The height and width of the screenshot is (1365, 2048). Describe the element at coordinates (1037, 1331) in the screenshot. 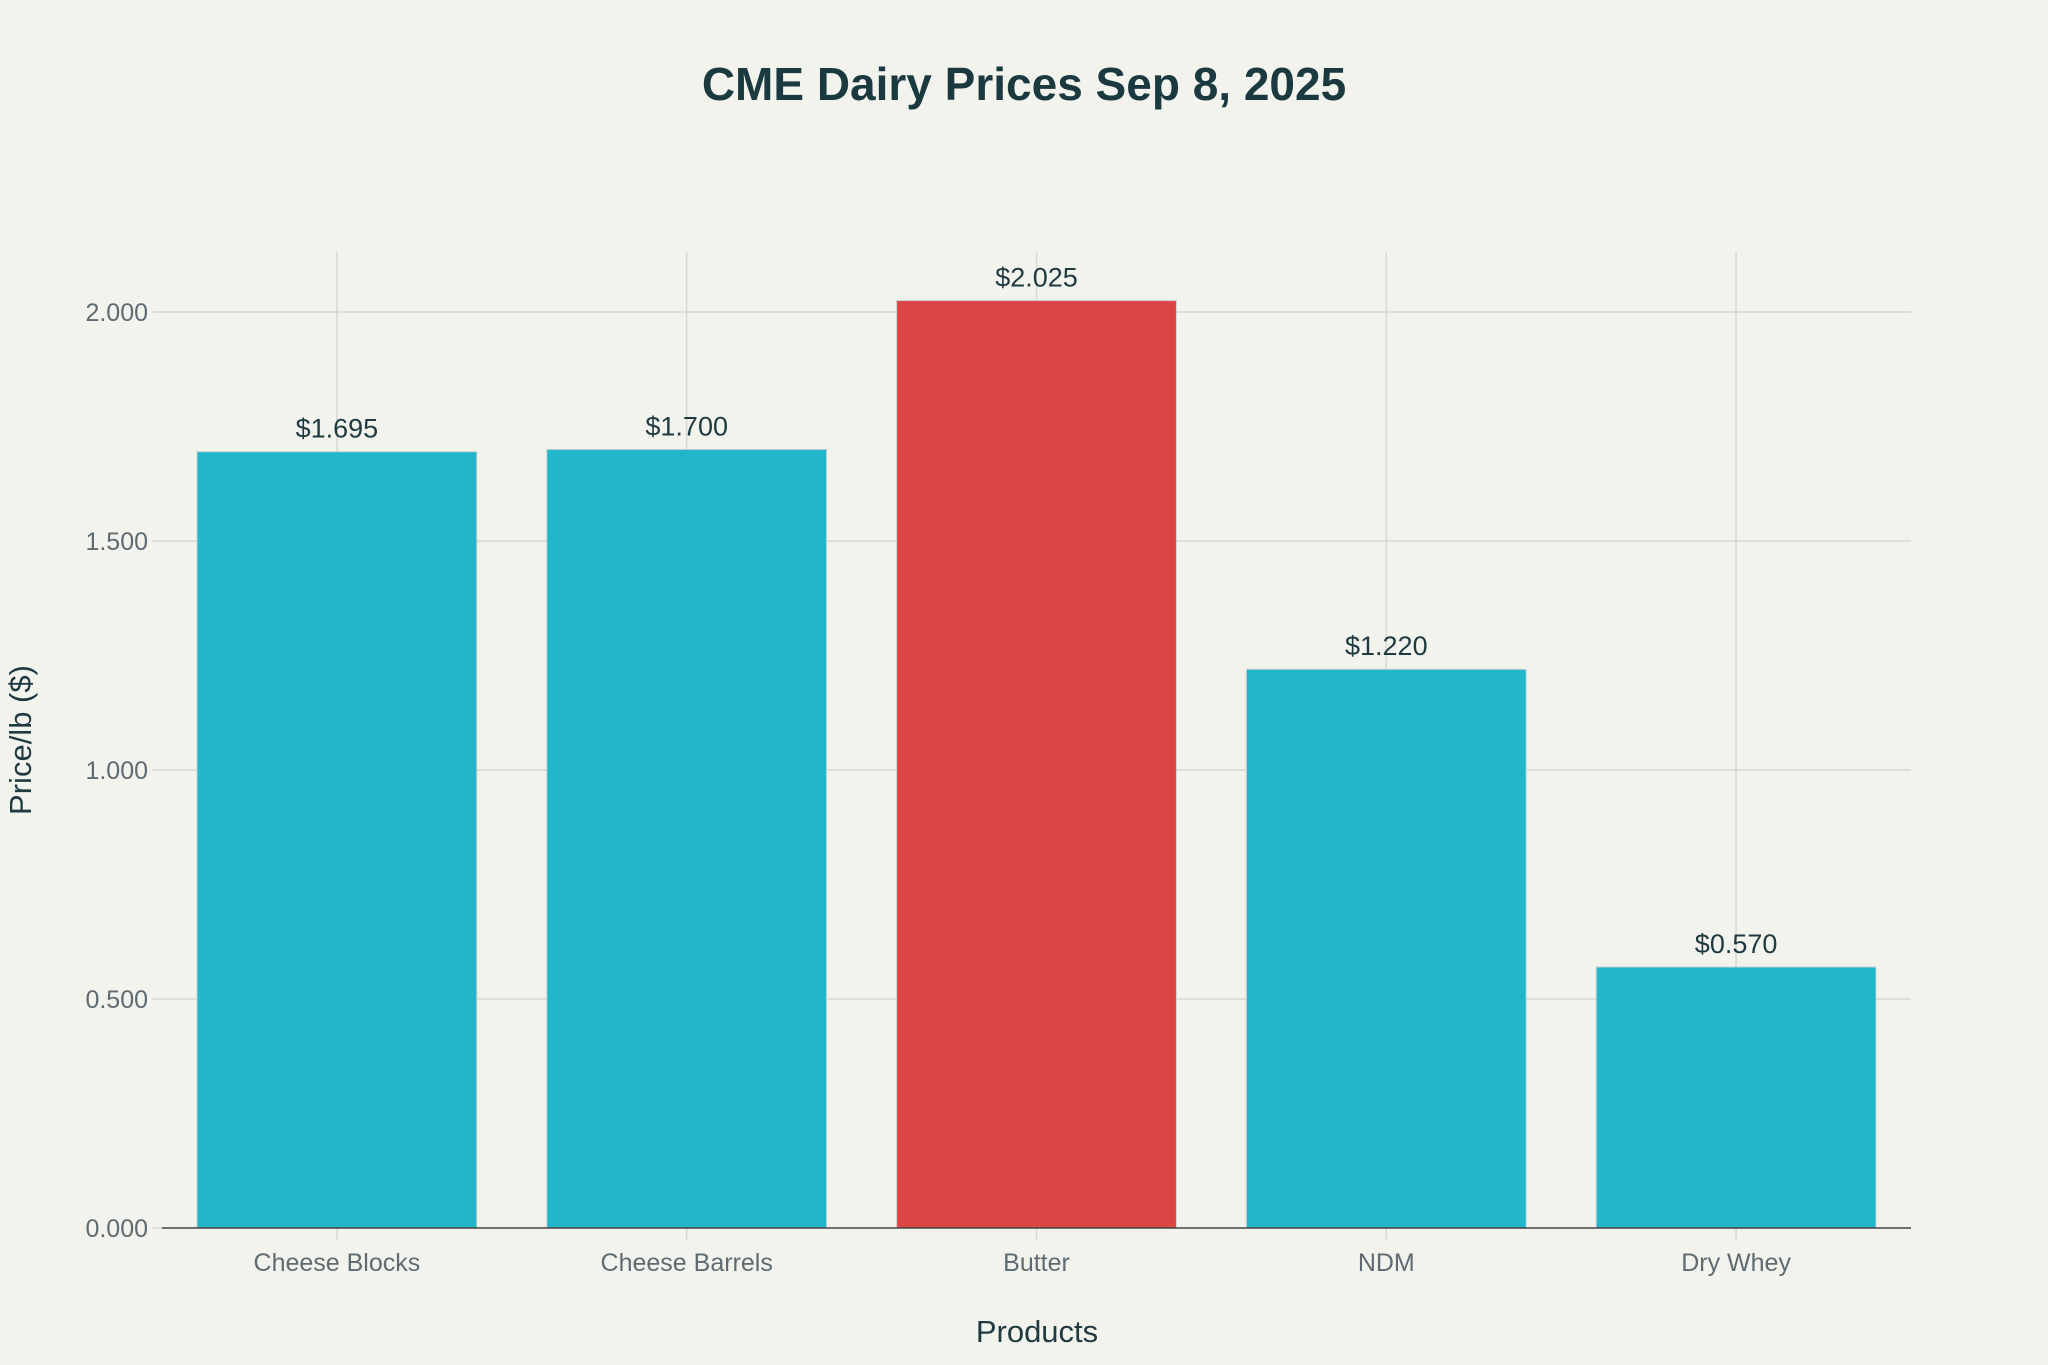

I see `x-axis-title: Products` at that location.